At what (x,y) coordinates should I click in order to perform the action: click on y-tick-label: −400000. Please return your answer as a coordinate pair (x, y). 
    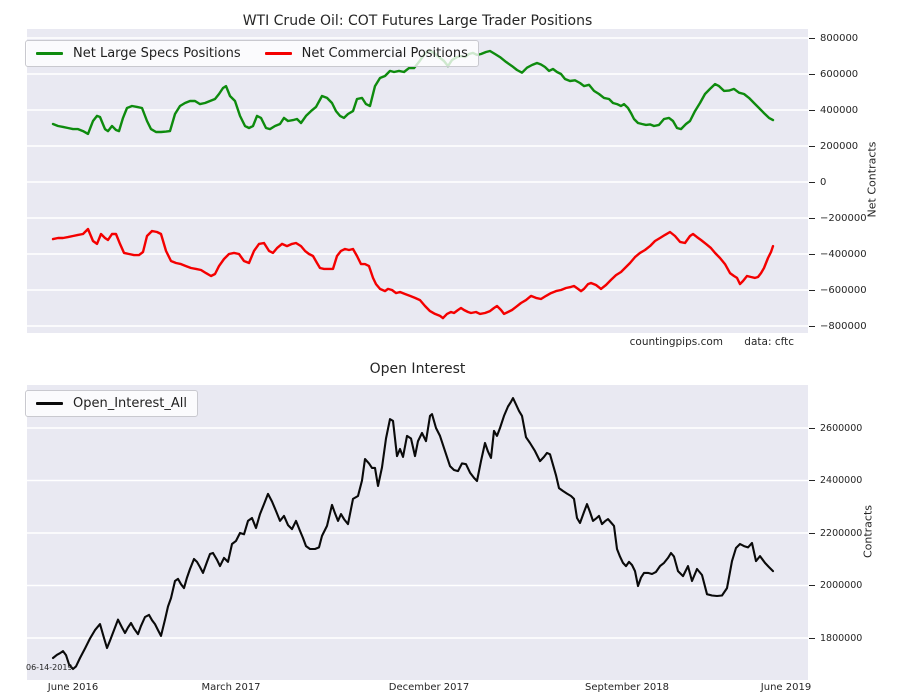
    Looking at the image, I should click on (838, 254).